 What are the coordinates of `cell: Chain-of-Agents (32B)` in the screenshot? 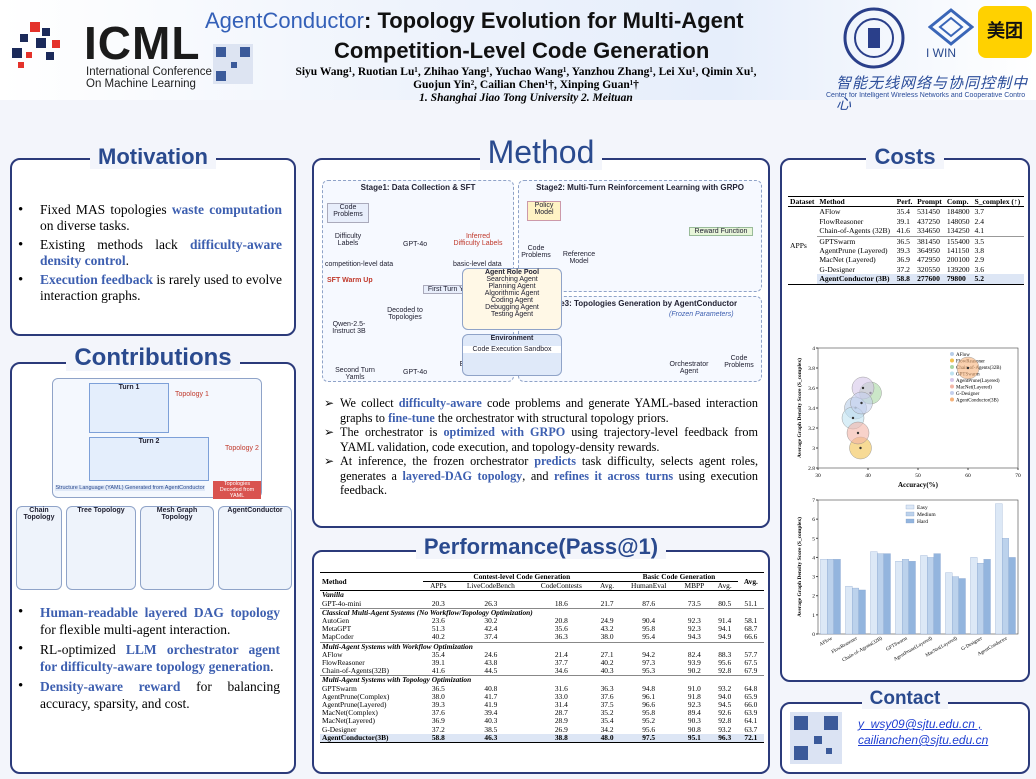 It's located at (855, 231).